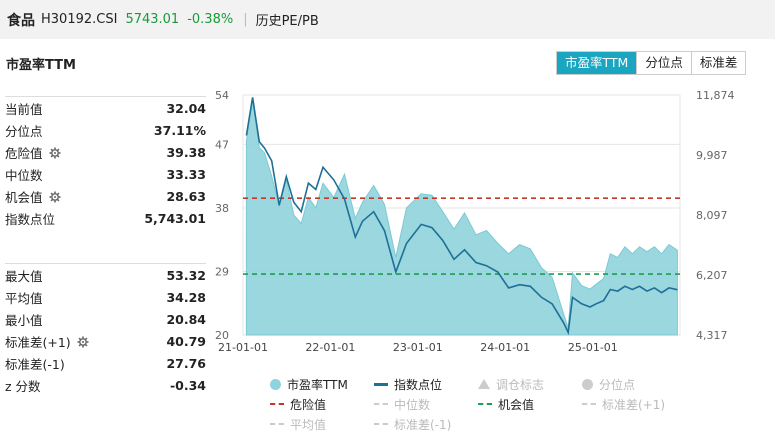 The height and width of the screenshot is (434, 775). I want to click on stat-row: 危险值 39.38, so click(105, 152).